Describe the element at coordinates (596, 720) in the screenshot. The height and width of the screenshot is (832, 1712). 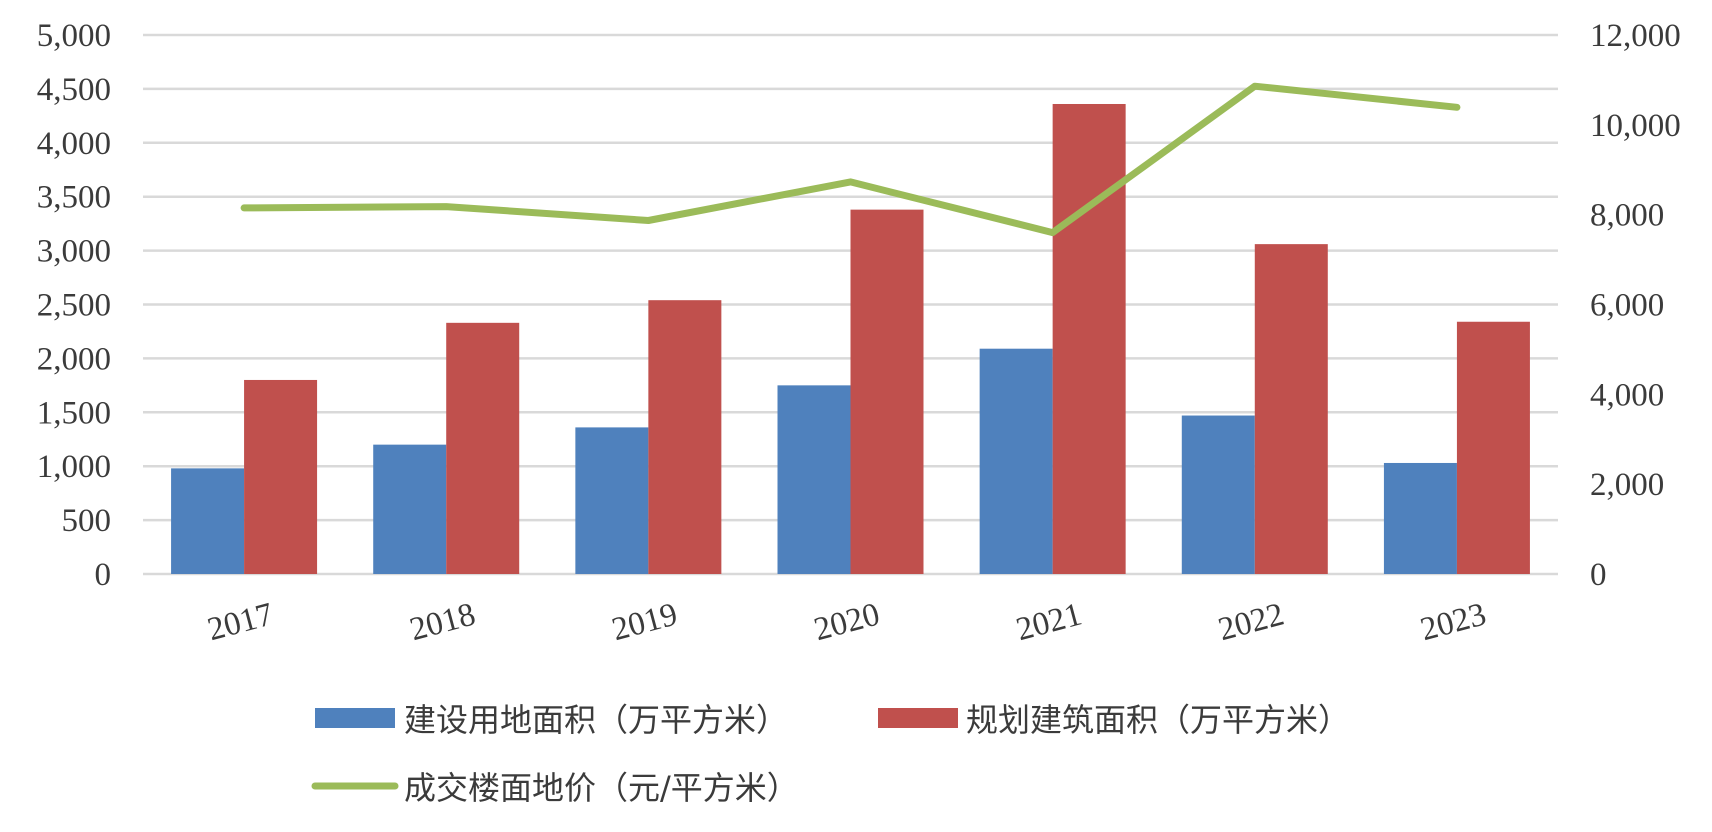
I see `legend-label: 建设用地面积（万平方米）` at that location.